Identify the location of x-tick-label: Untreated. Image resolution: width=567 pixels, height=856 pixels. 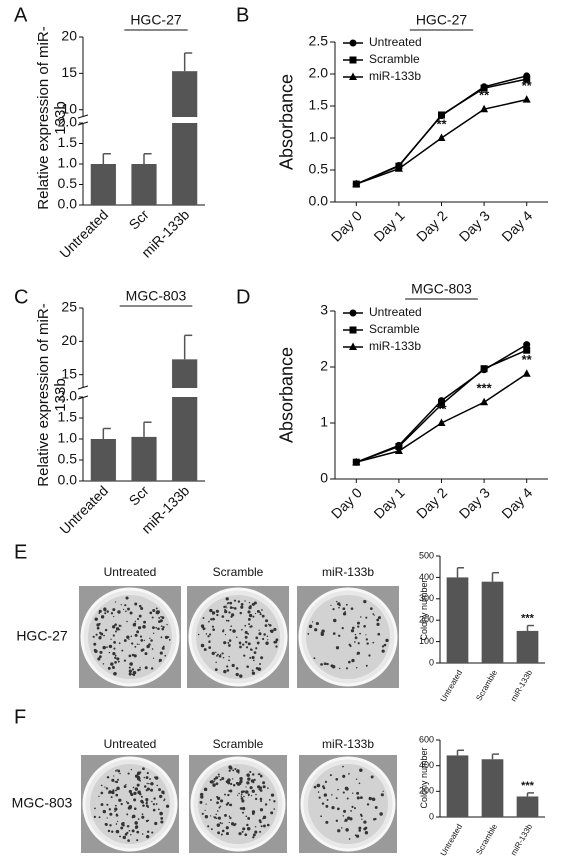
(451, 839).